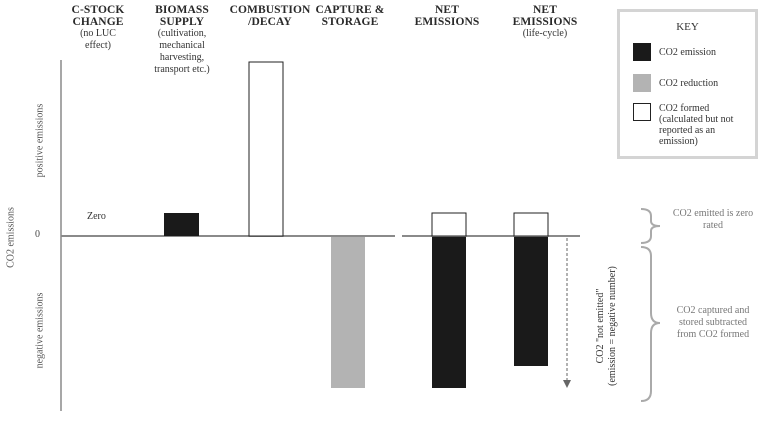 Image resolution: width=768 pixels, height=424 pixels. Describe the element at coordinates (642, 112) in the screenshot. I see `formed-swatch` at that location.